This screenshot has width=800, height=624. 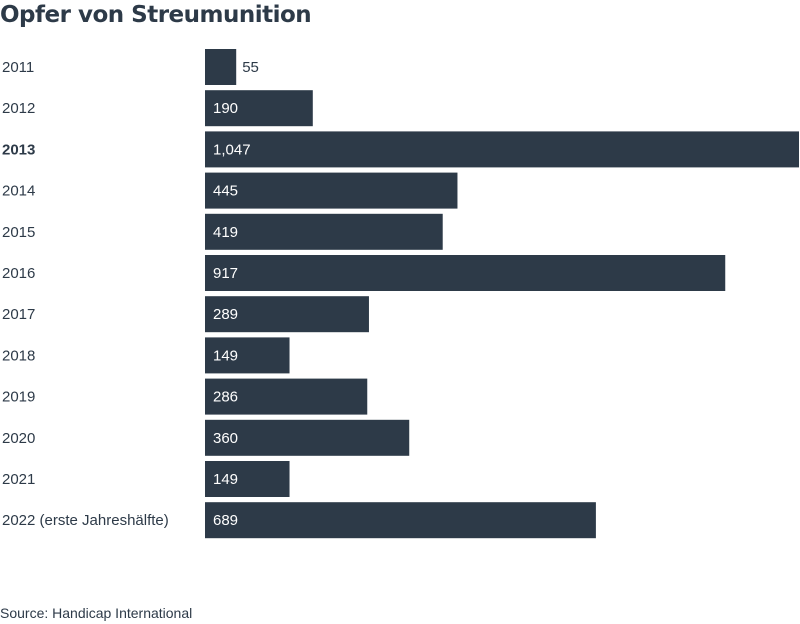 I want to click on category-label: 2016, so click(x=18, y=273).